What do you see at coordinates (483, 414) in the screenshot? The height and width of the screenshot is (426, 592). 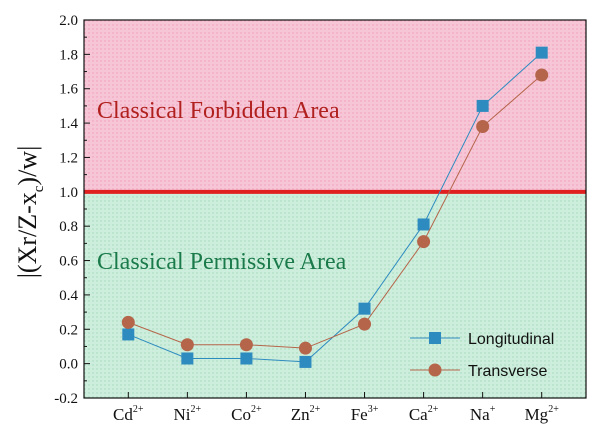 I see `x-tick-label: Na+` at bounding box center [483, 414].